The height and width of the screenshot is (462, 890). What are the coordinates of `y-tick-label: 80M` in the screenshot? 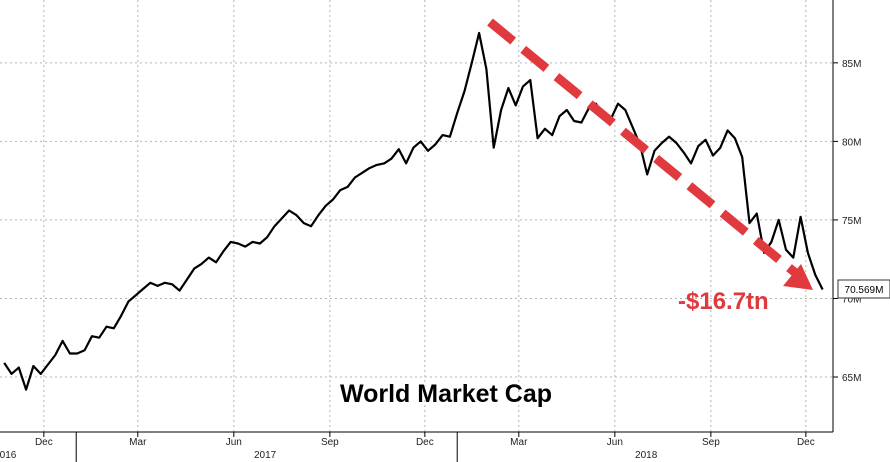 It's located at (851, 142).